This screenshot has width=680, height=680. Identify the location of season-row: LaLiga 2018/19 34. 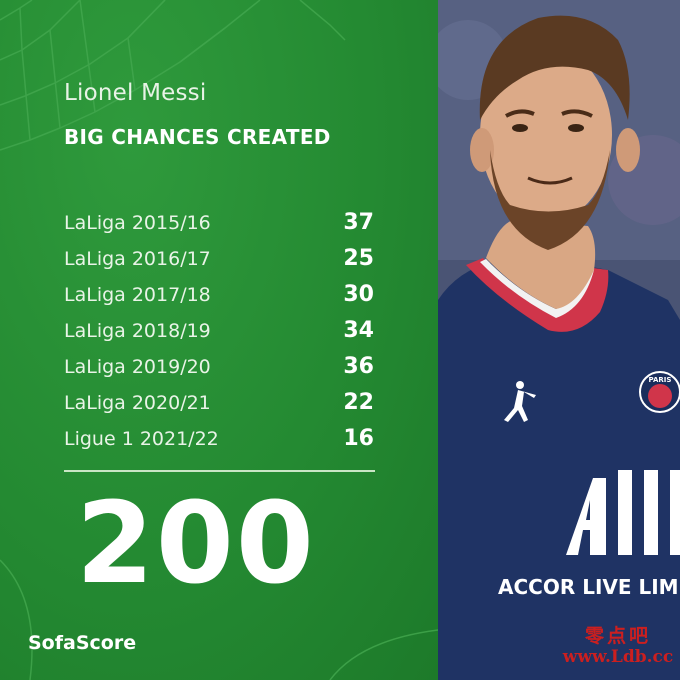
(220, 332).